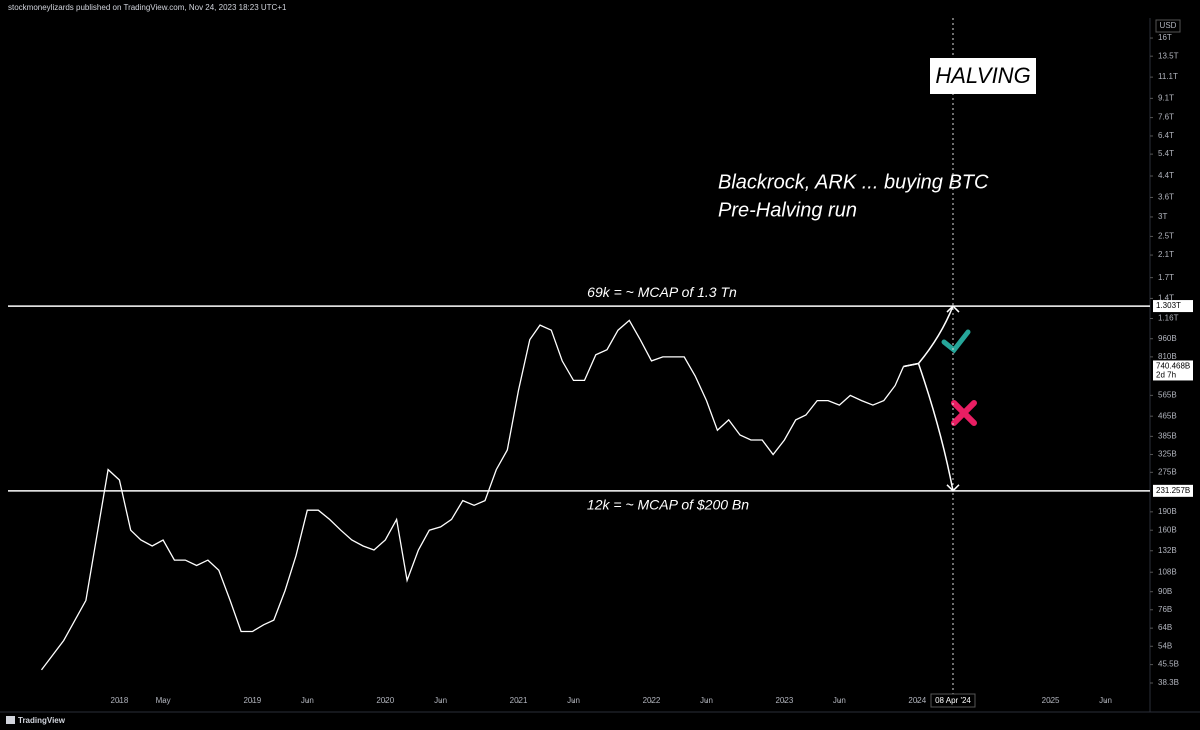 Image resolution: width=1200 pixels, height=730 pixels. What do you see at coordinates (163, 700) in the screenshot?
I see `x-tick-label: May` at bounding box center [163, 700].